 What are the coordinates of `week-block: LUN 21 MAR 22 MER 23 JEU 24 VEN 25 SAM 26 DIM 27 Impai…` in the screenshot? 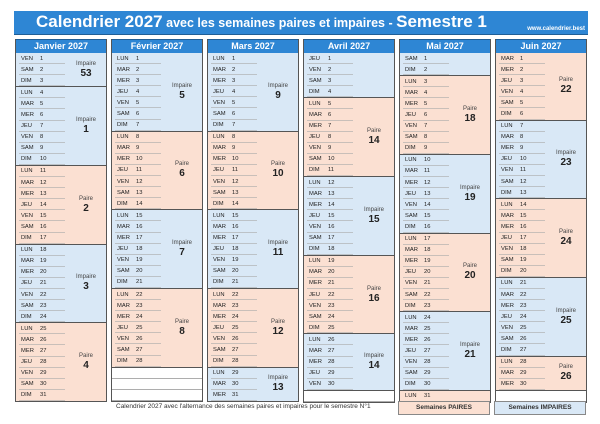 It's located at (541, 316).